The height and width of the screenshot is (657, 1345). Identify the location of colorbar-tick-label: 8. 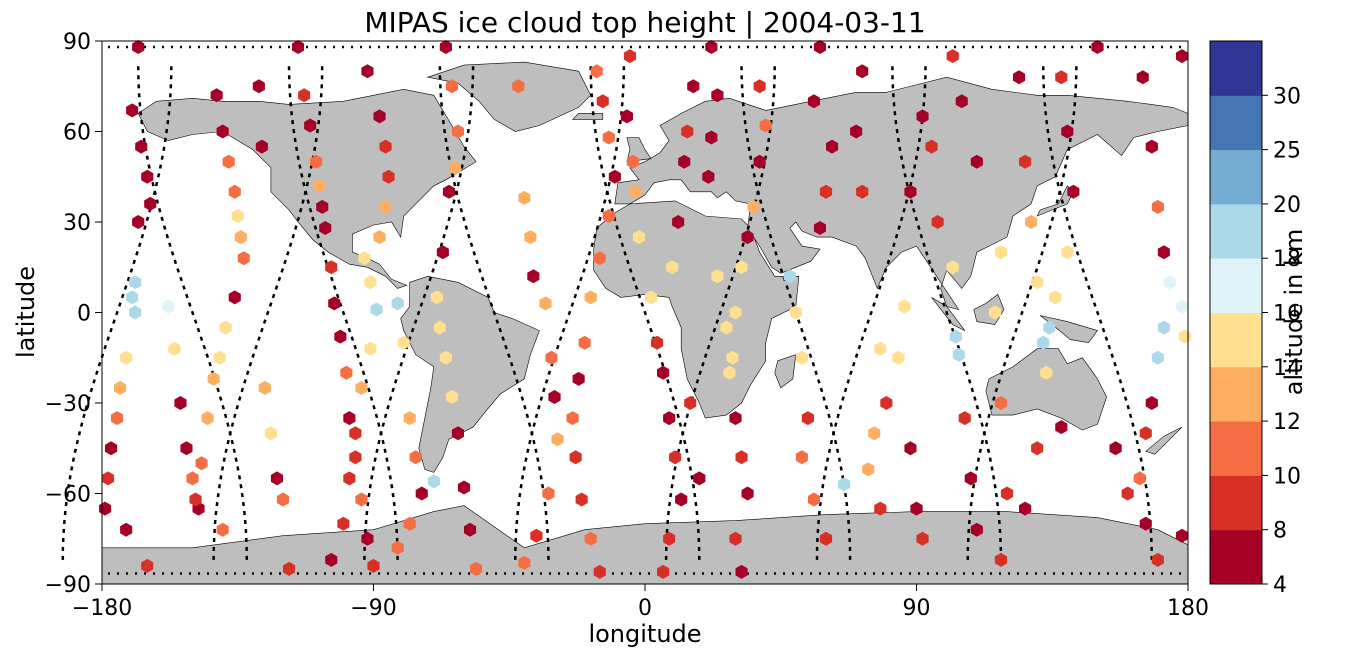
(1280, 531).